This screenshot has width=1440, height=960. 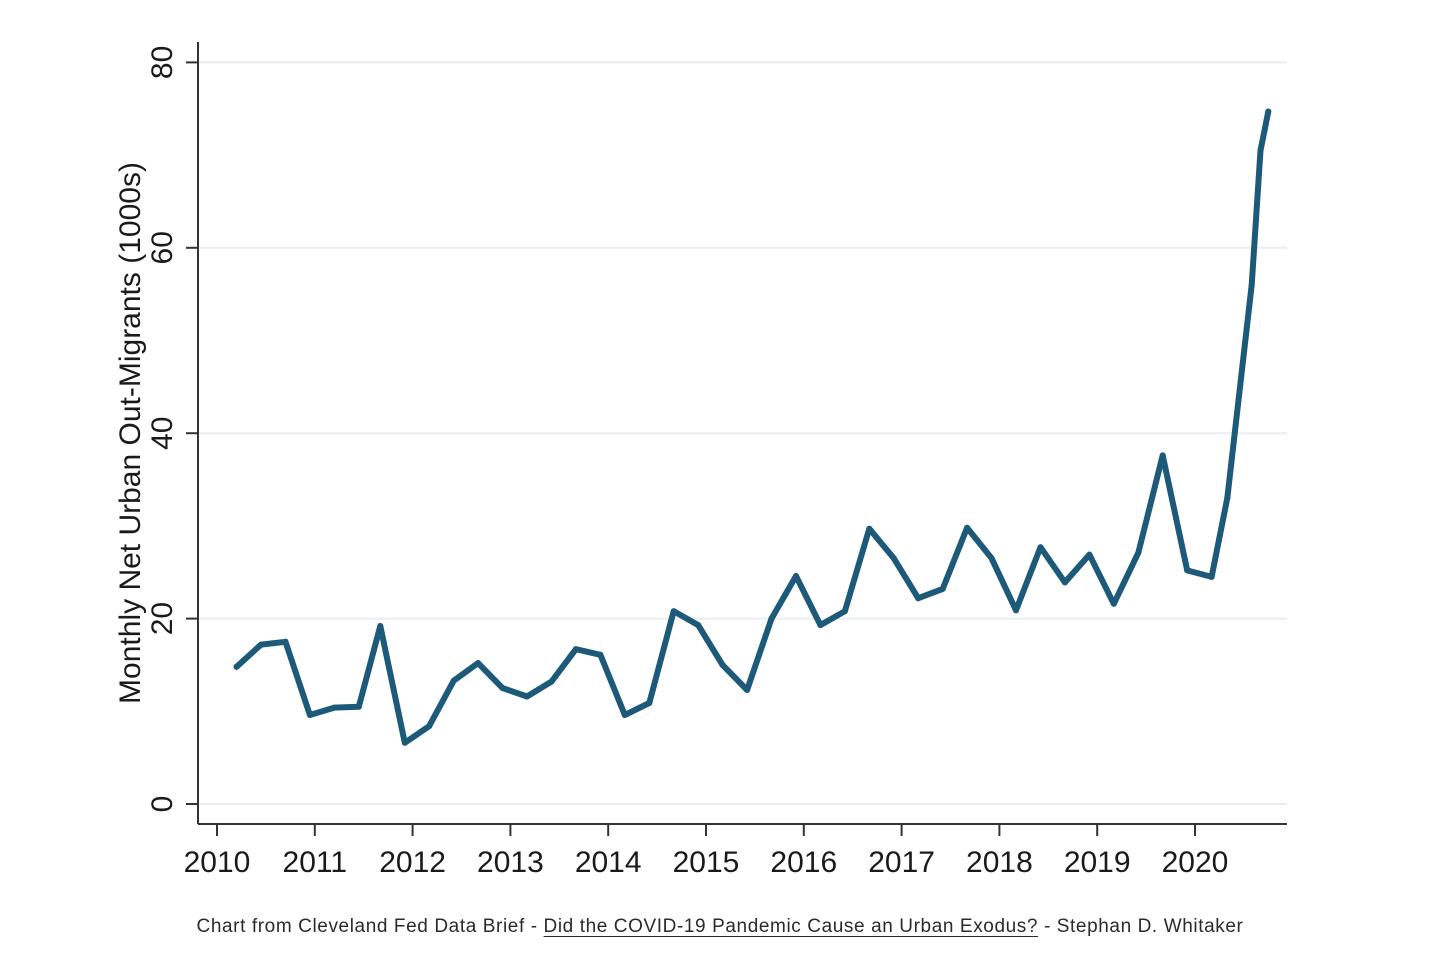 What do you see at coordinates (162, 62) in the screenshot?
I see `y-tick-label-80: 80` at bounding box center [162, 62].